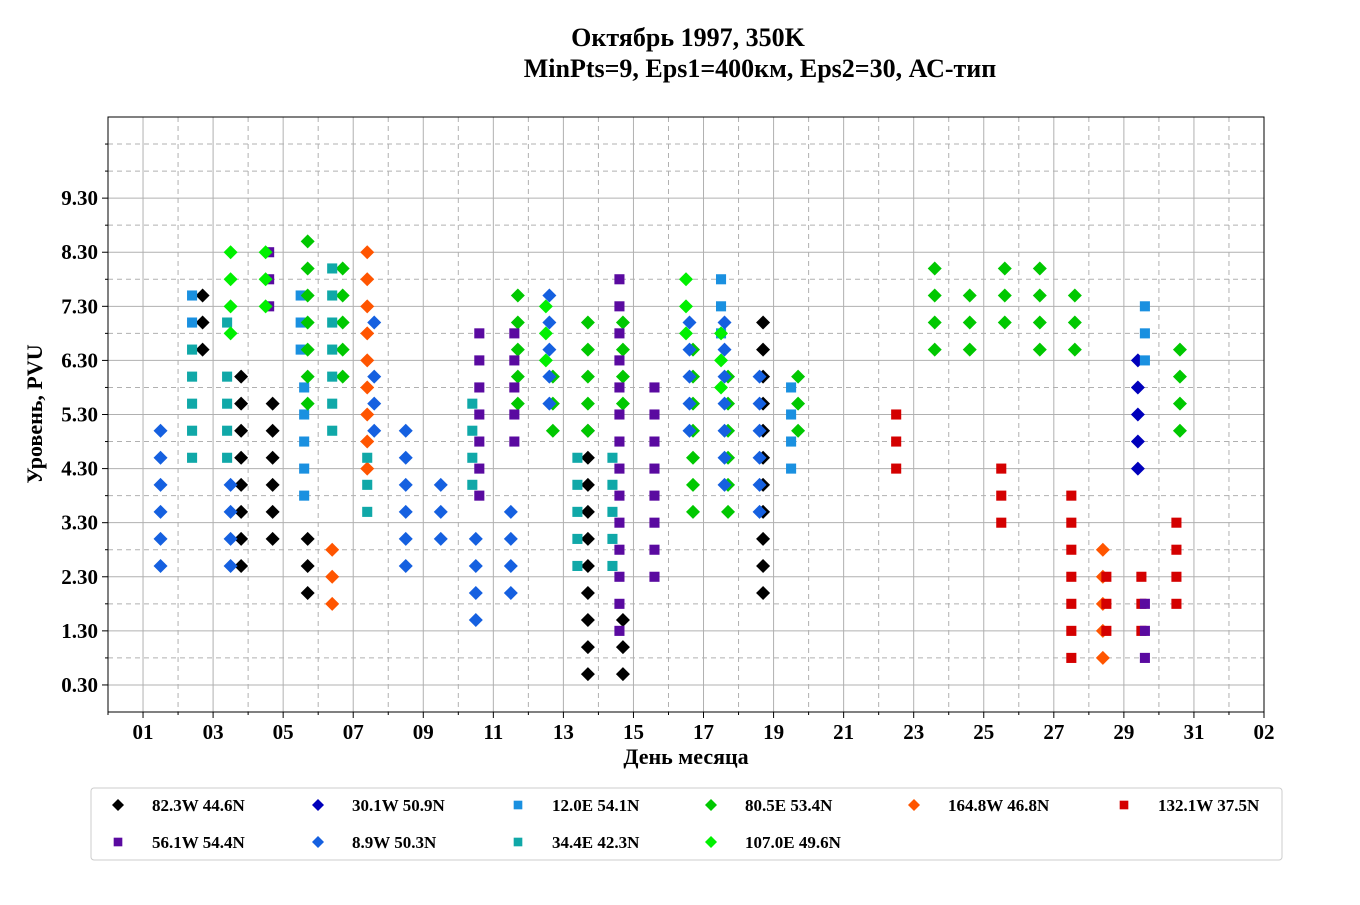 This screenshot has height=905, width=1360. What do you see at coordinates (213, 732) in the screenshot?
I see `x-tick-label: 03` at bounding box center [213, 732].